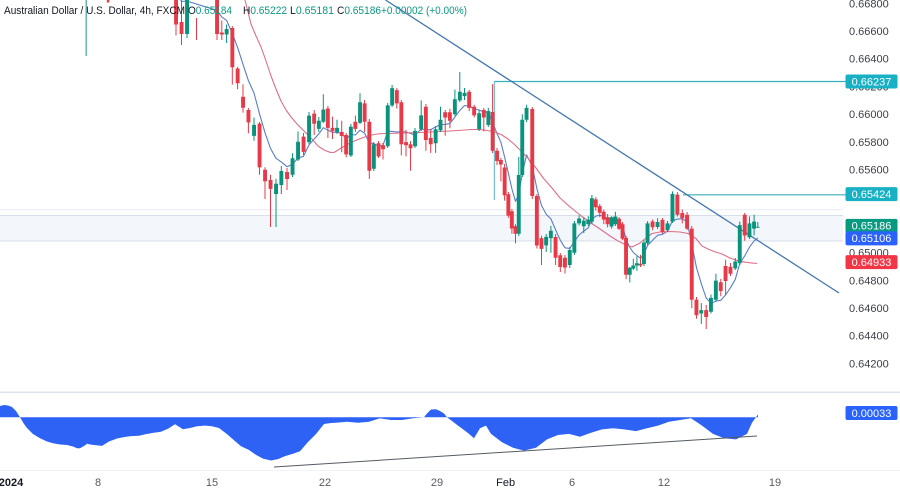 This screenshot has width=900, height=490. What do you see at coordinates (869, 5) in the screenshot?
I see `svg-text: 0.66800` at bounding box center [869, 5].